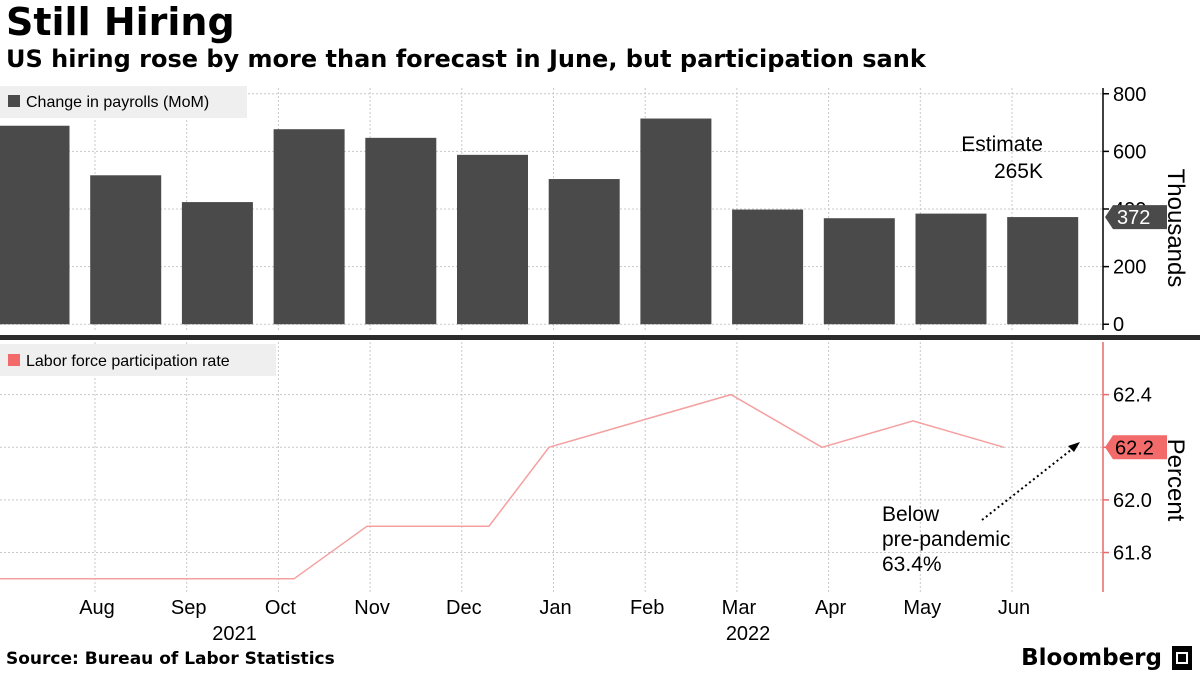 The width and height of the screenshot is (1200, 674). Describe the element at coordinates (1014, 608) in the screenshot. I see `x-tick-label: Jun` at that location.